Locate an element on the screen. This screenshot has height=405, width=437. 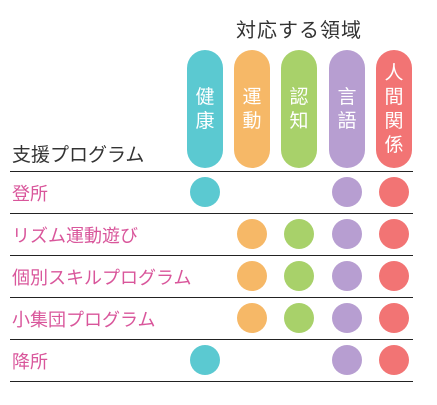
area-pill-char: 認 is located at coordinates (299, 97).